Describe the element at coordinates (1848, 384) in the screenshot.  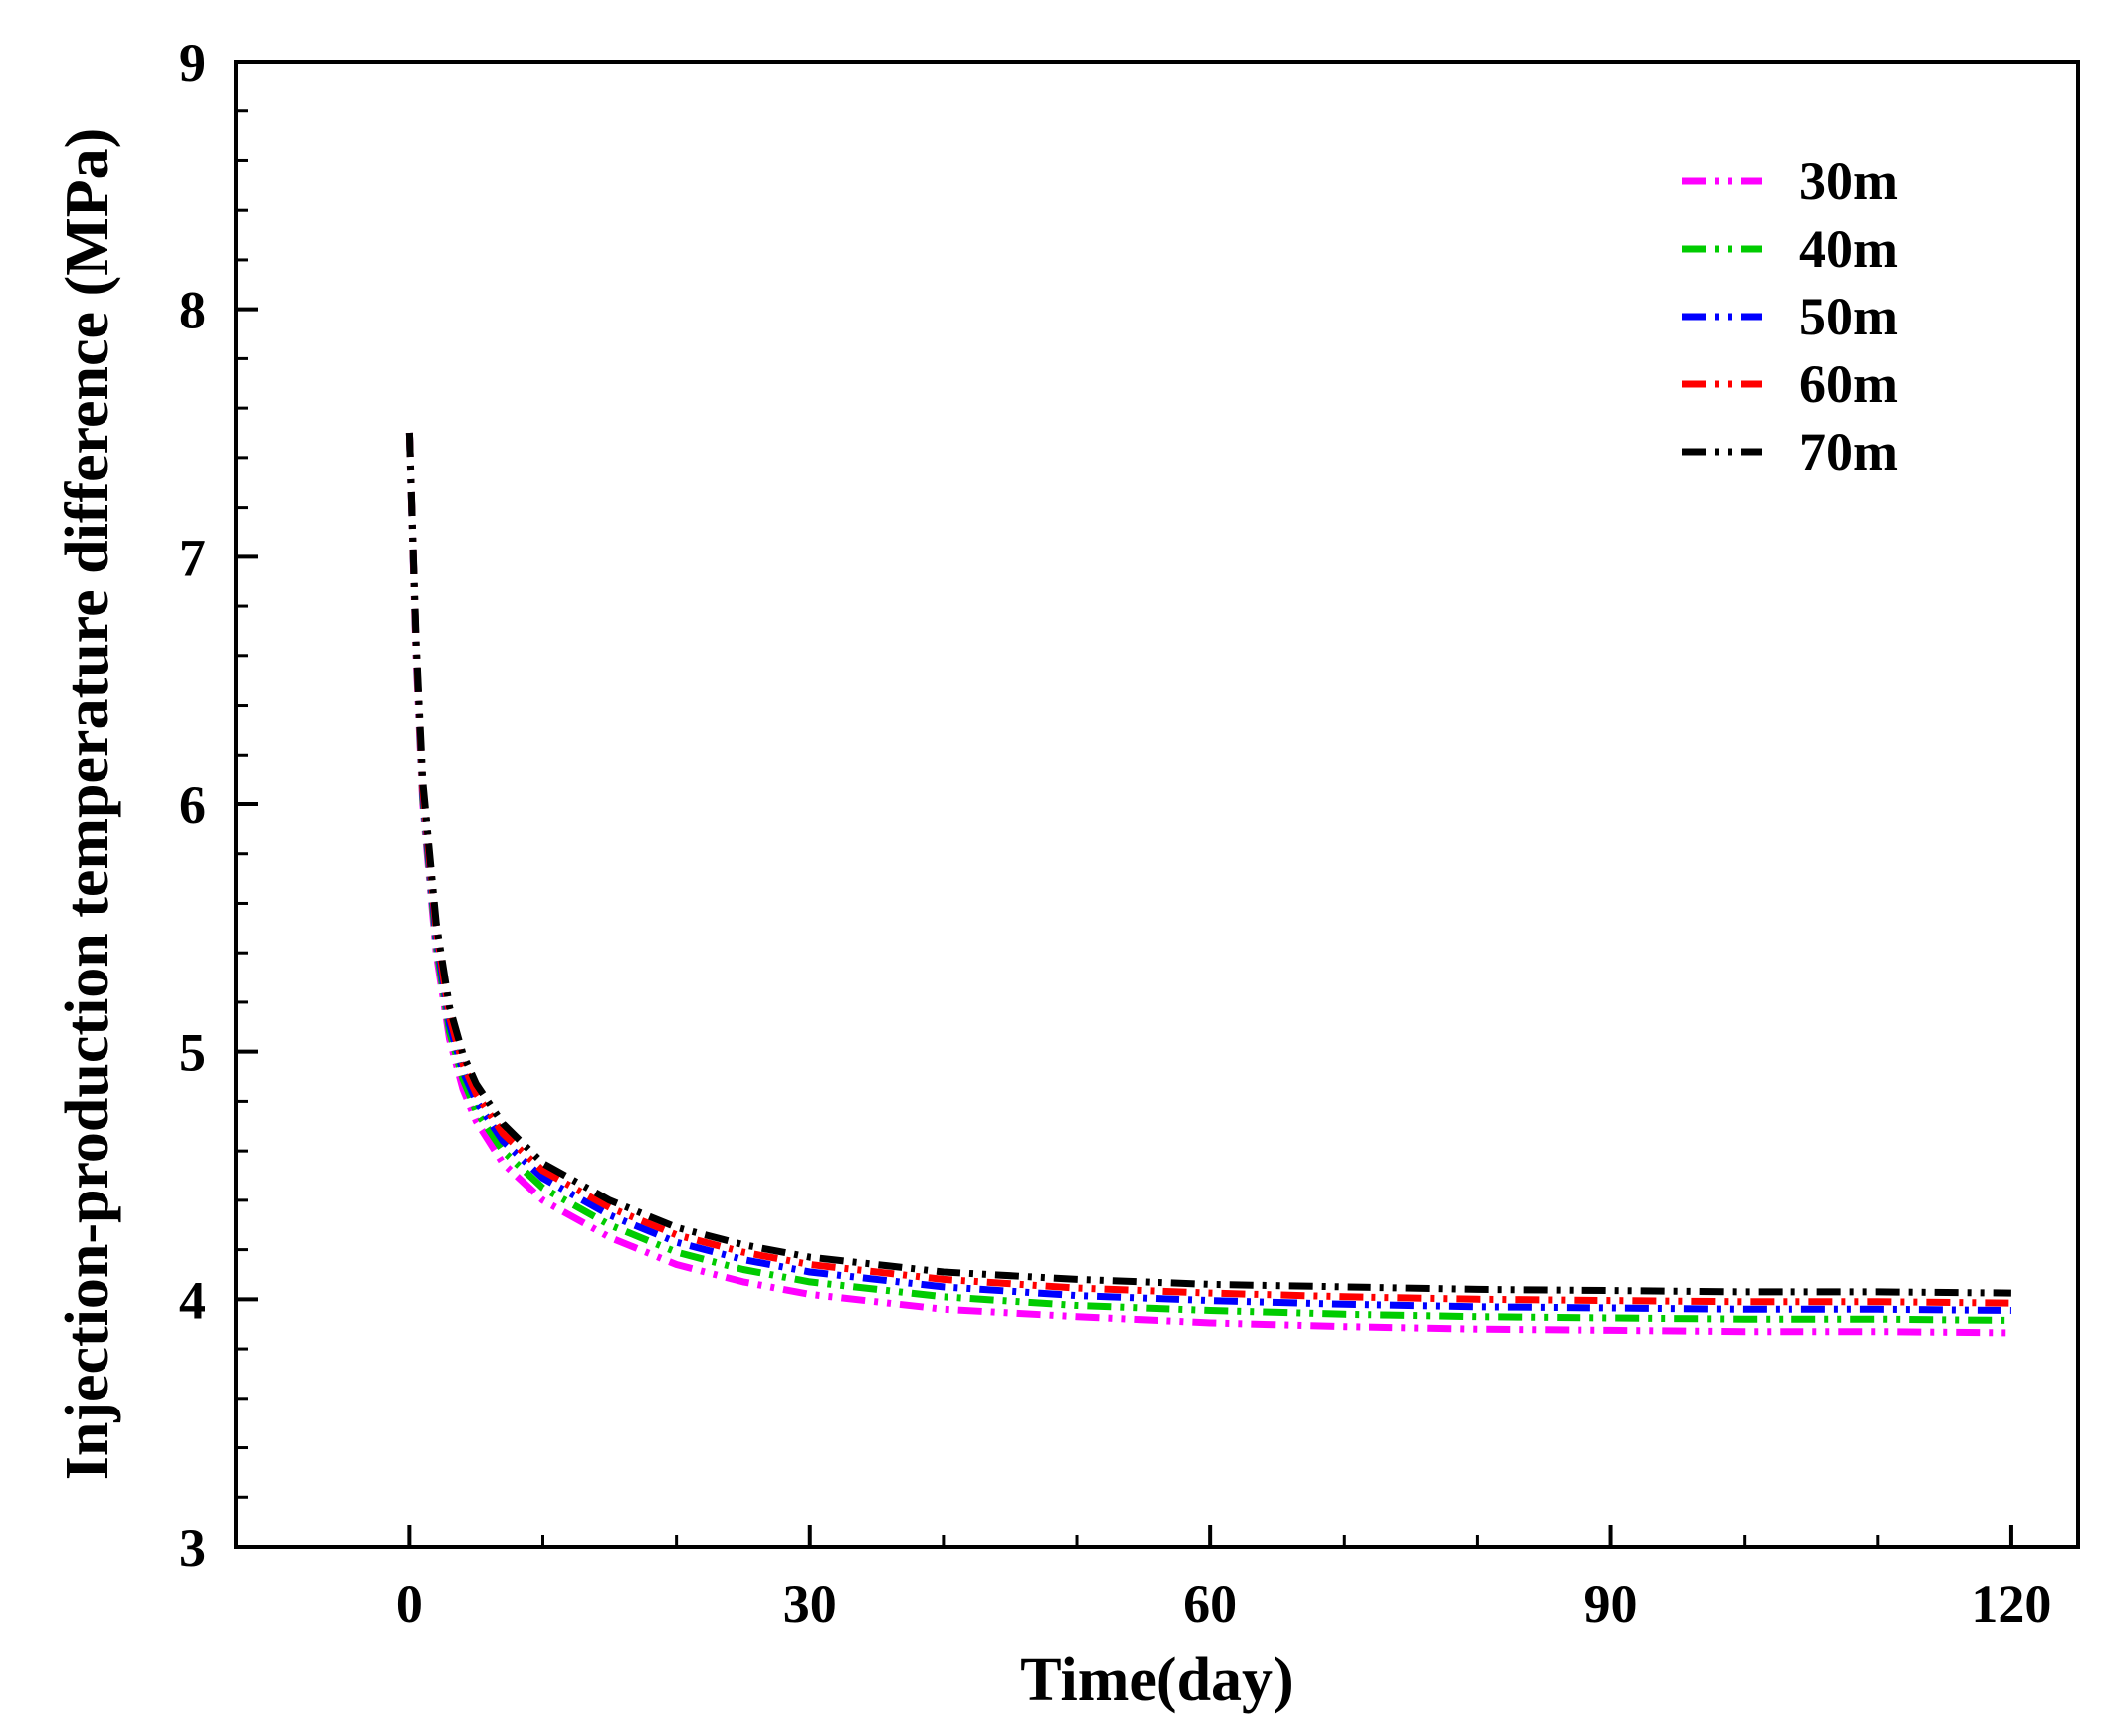
I see `legend-label: 60m` at that location.